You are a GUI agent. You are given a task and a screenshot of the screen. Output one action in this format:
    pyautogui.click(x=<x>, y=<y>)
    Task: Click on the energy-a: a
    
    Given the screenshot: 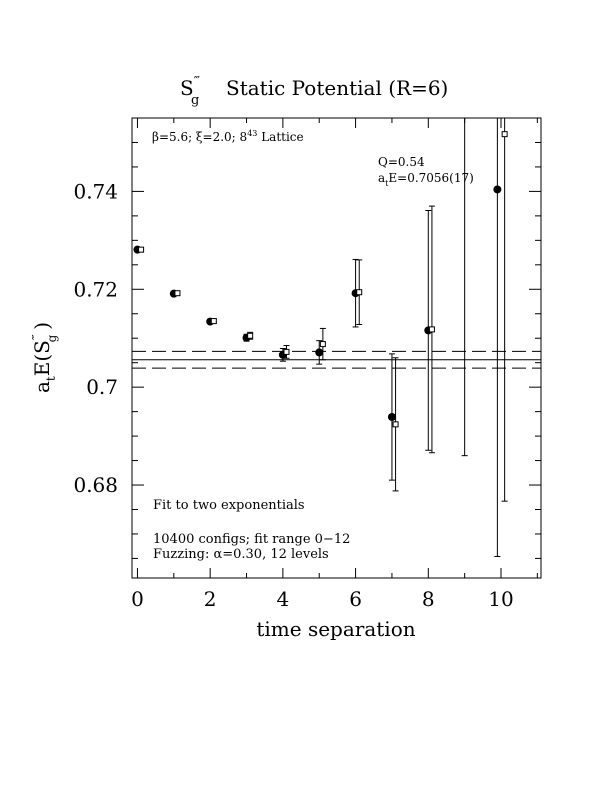 What is the action you would take?
    pyautogui.click(x=381, y=178)
    